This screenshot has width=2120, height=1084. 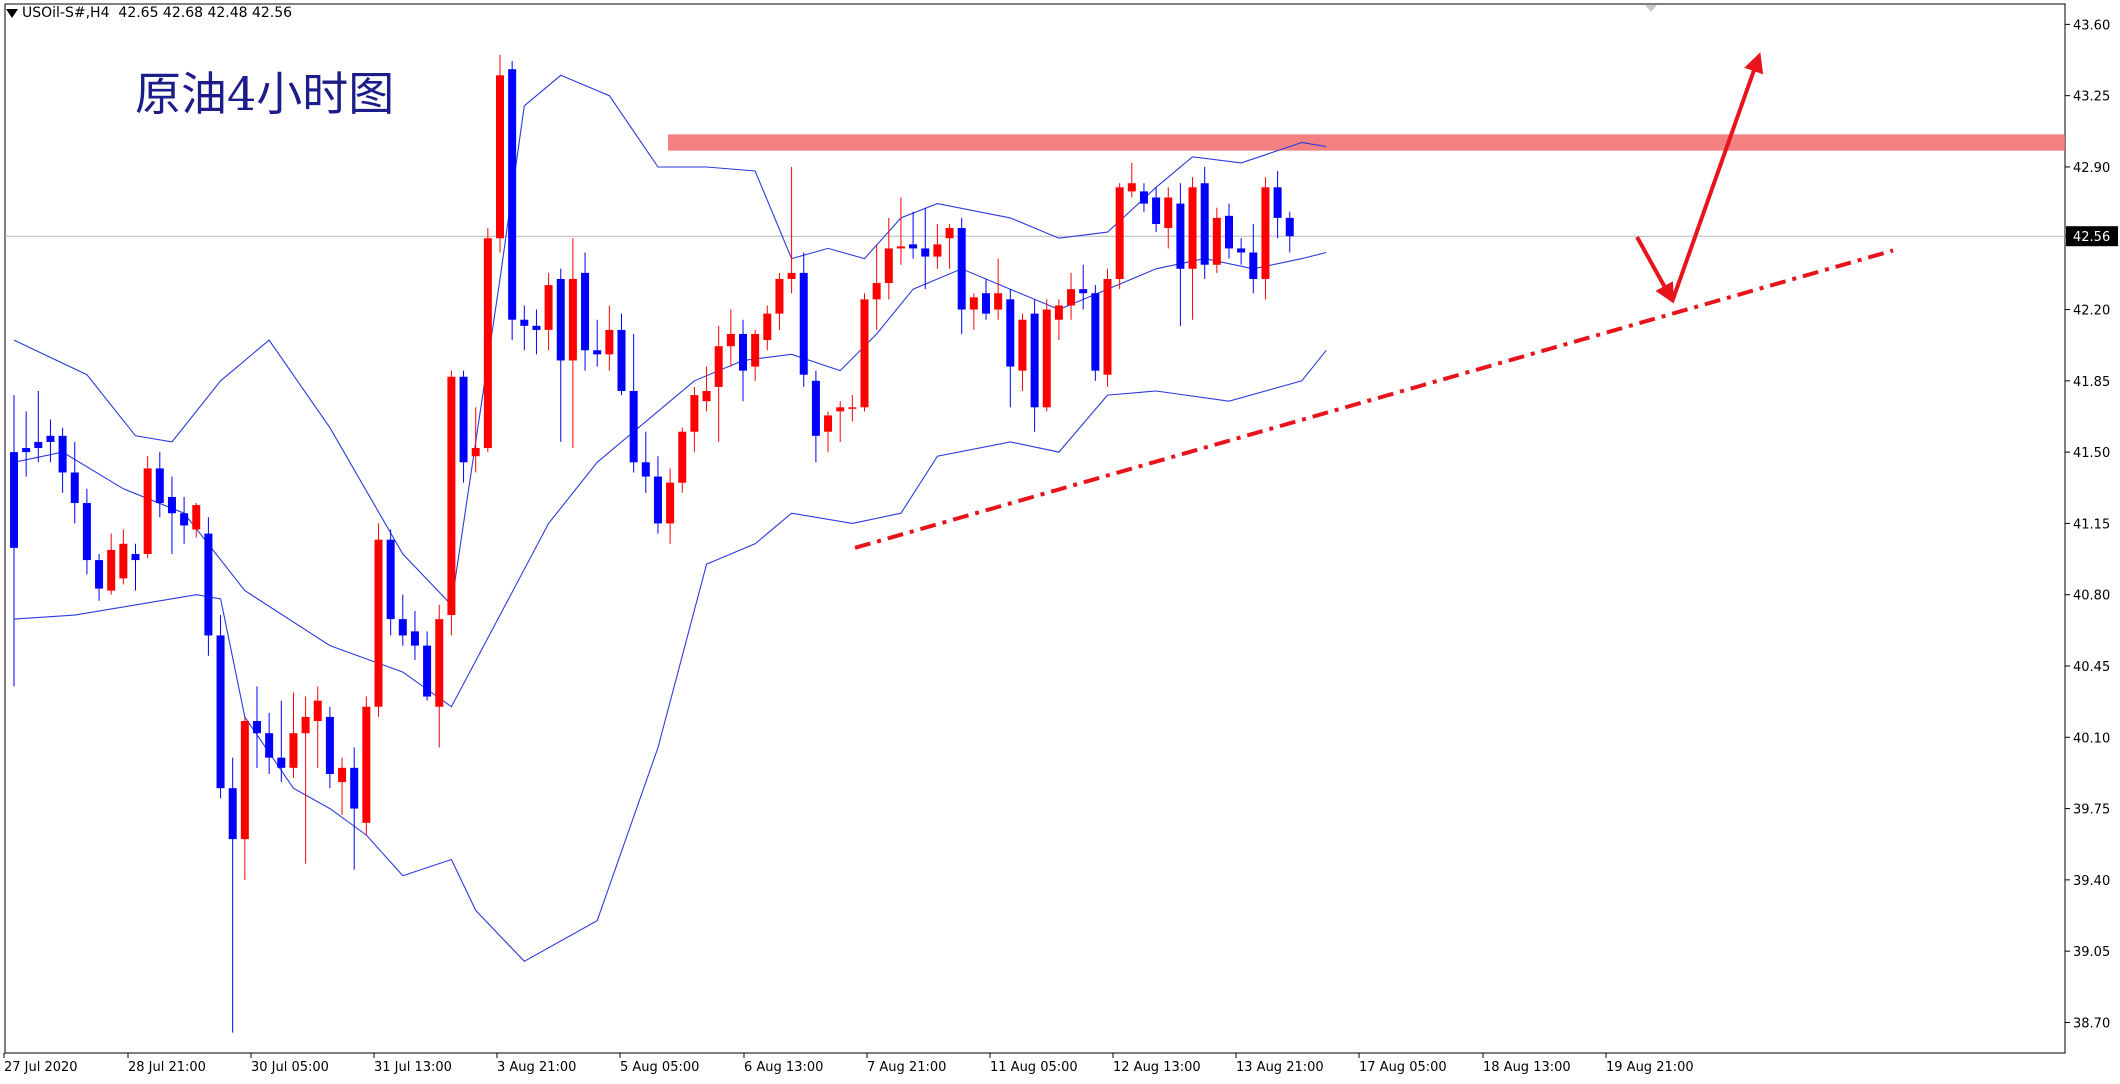 What do you see at coordinates (12, 13) in the screenshot?
I see `dropdown-triangle-icon` at bounding box center [12, 13].